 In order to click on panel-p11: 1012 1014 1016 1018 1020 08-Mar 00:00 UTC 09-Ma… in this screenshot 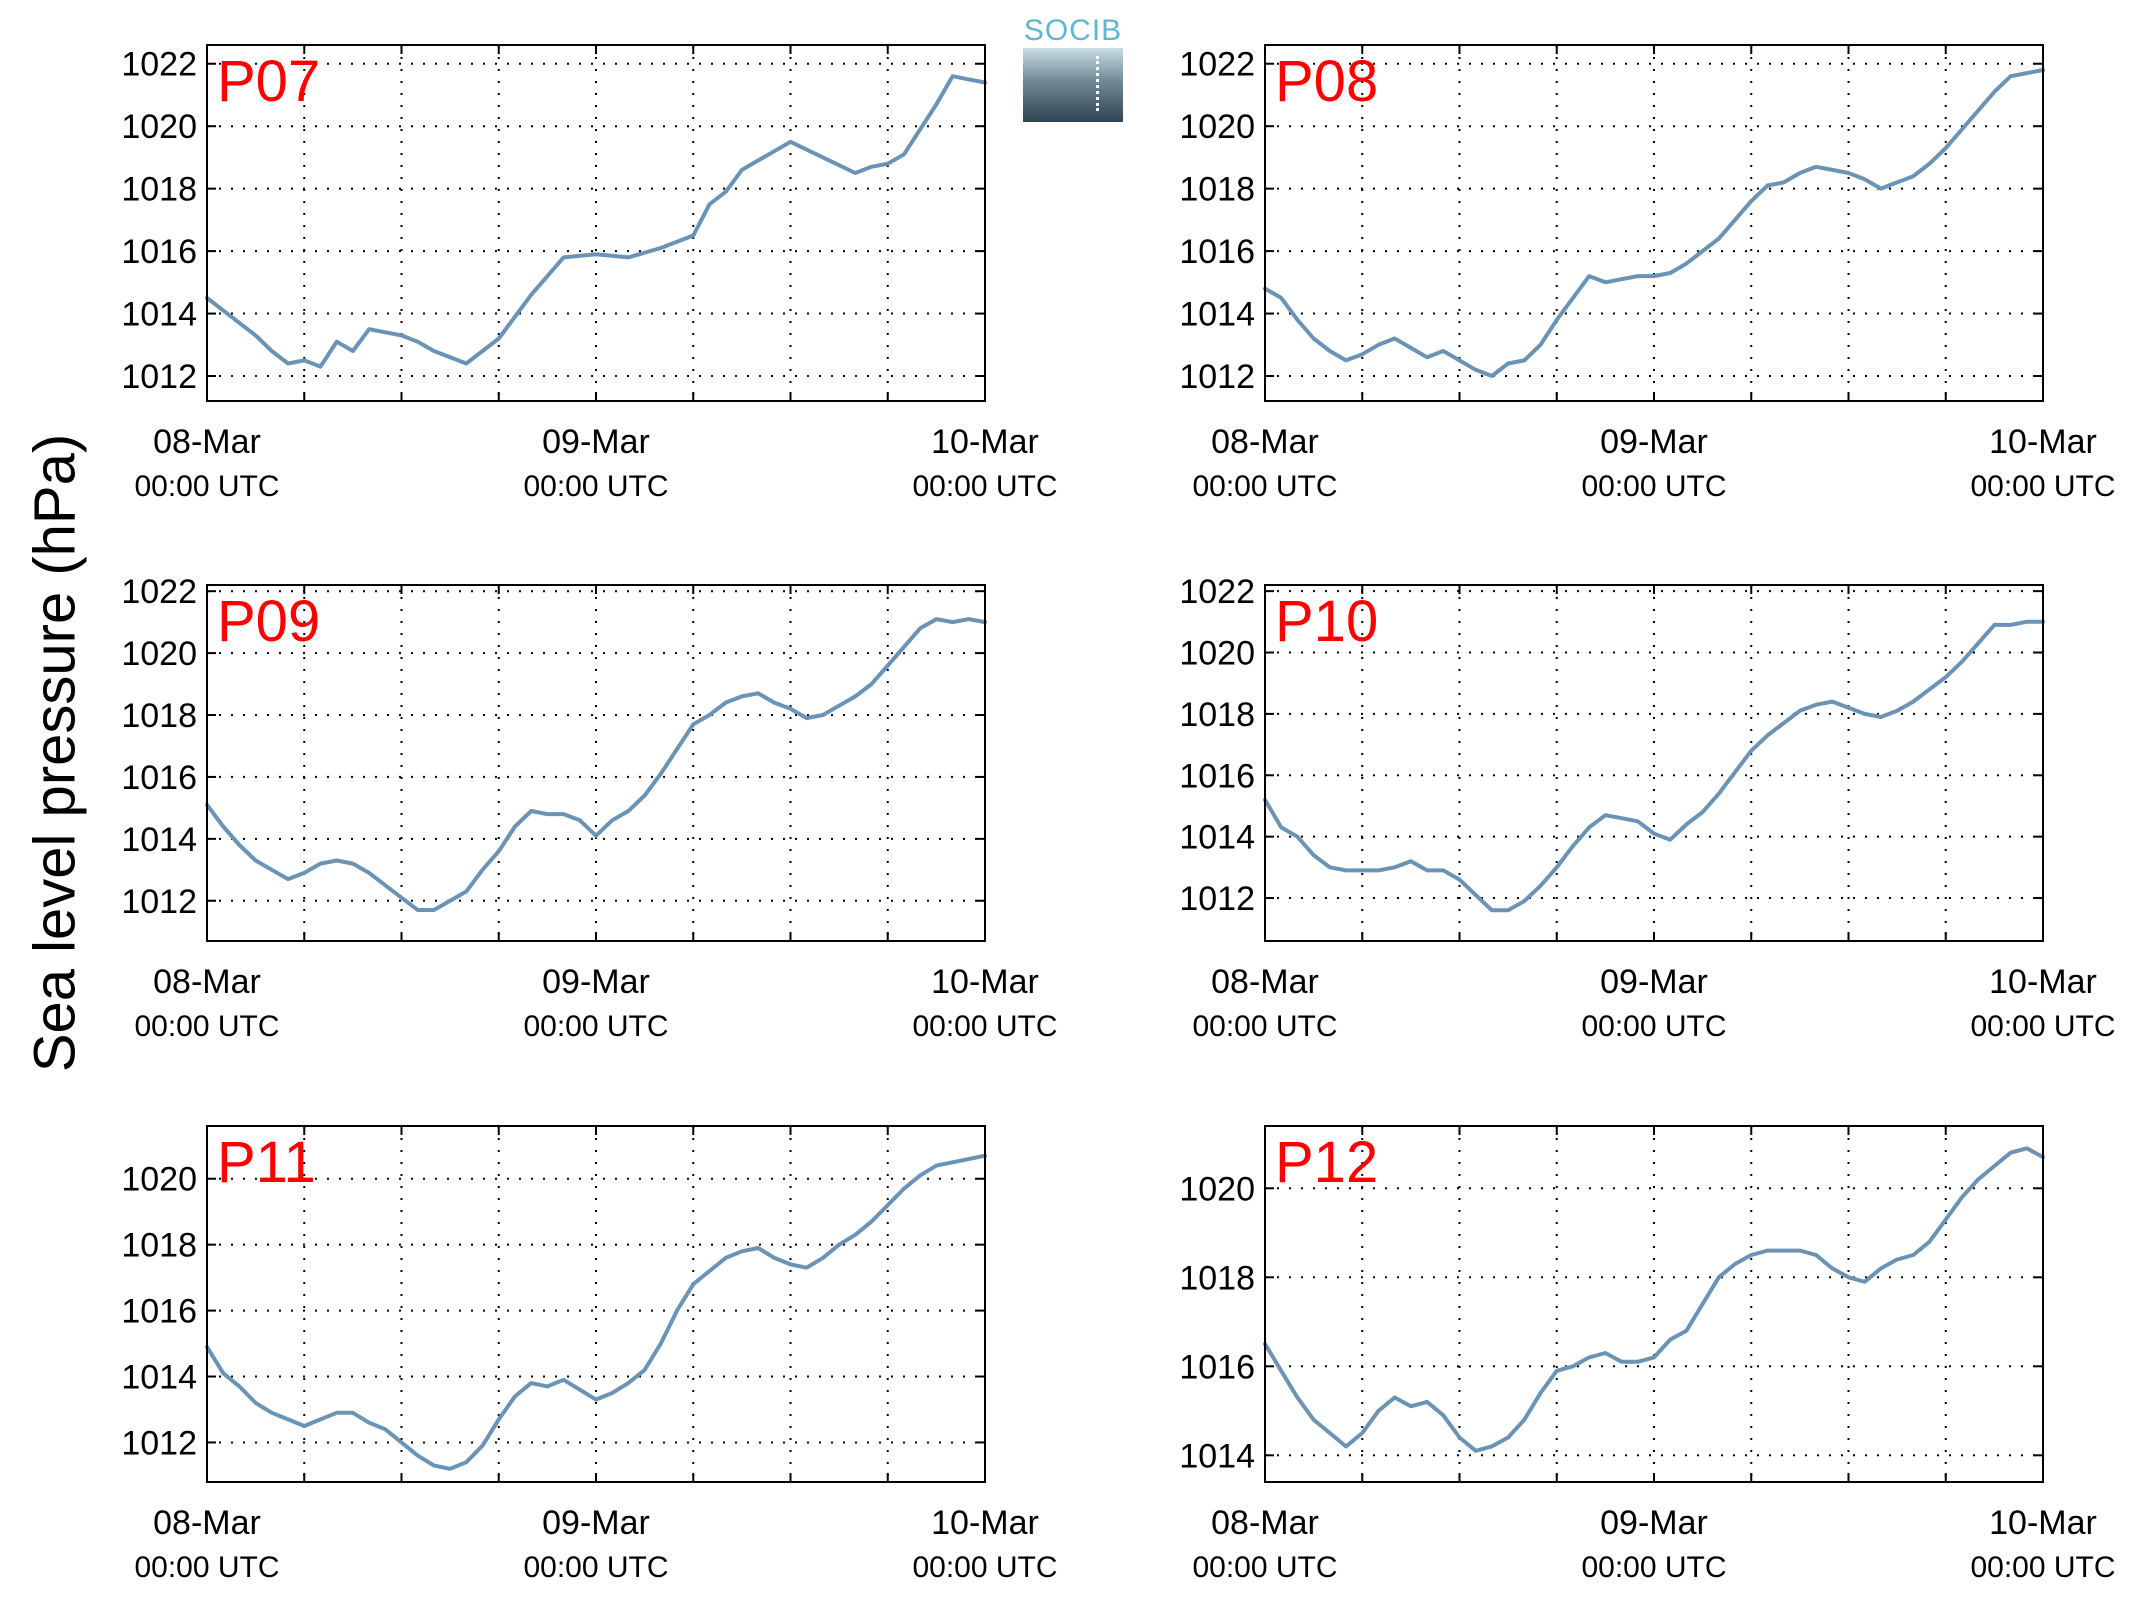, I will do `click(589, 1354)`.